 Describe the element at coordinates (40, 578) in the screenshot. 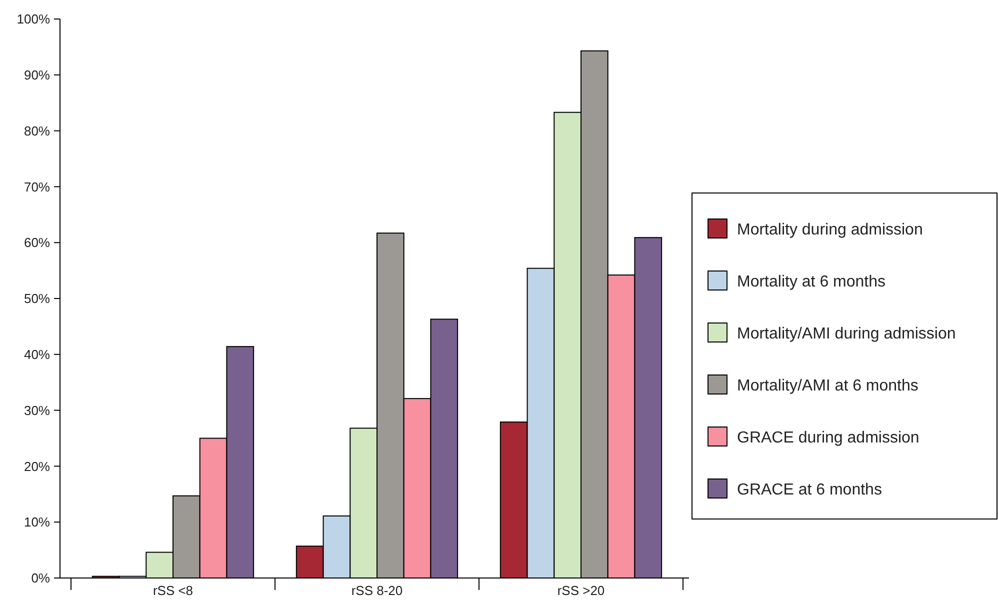

I see `y-tick-label: 0%` at that location.